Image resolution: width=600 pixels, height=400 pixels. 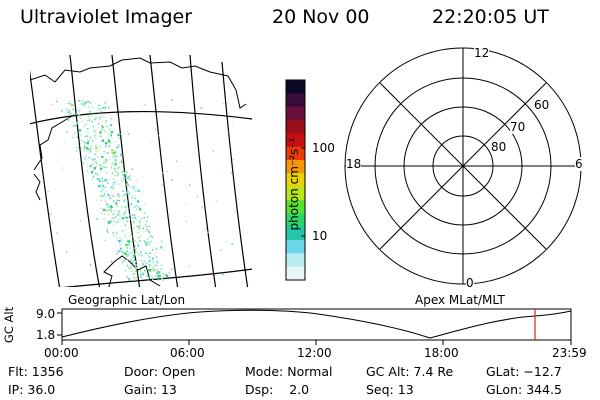 What do you see at coordinates (47, 371) in the screenshot?
I see `flt-value: 1356` at bounding box center [47, 371].